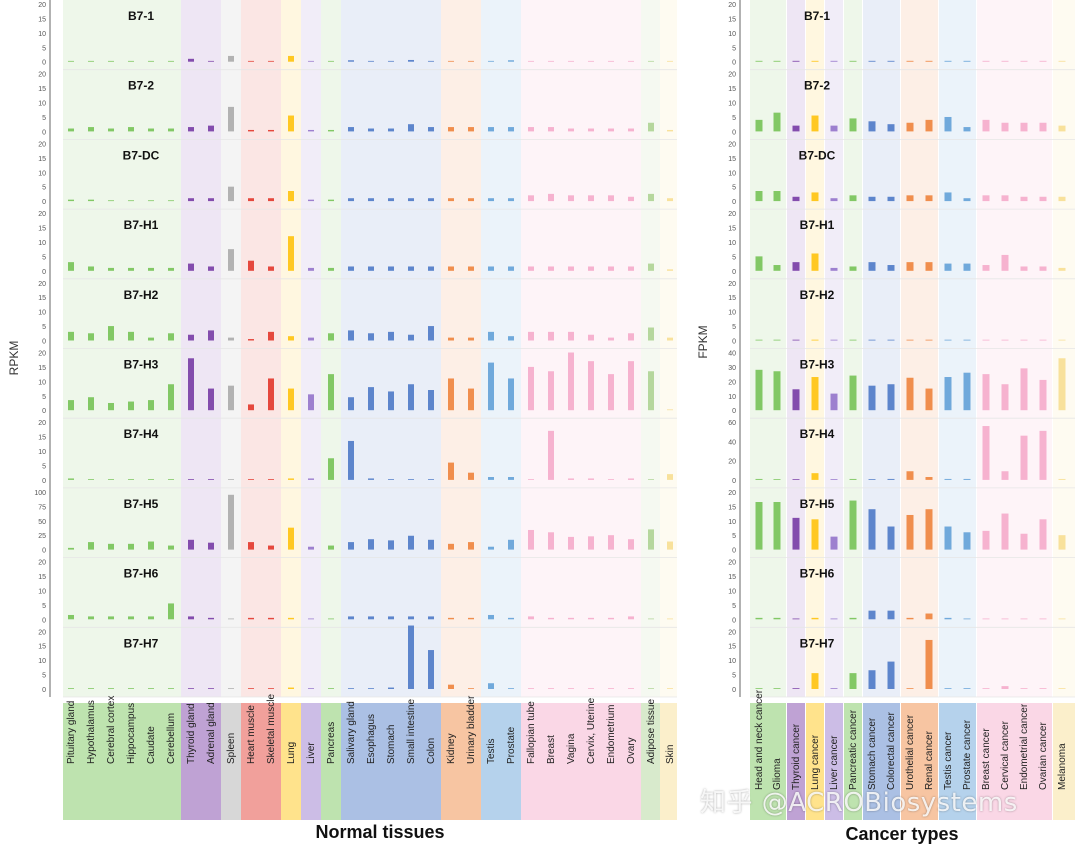 The image size is (1080, 849). Describe the element at coordinates (111, 730) in the screenshot. I see `category-label: Cerebral cortex` at that location.